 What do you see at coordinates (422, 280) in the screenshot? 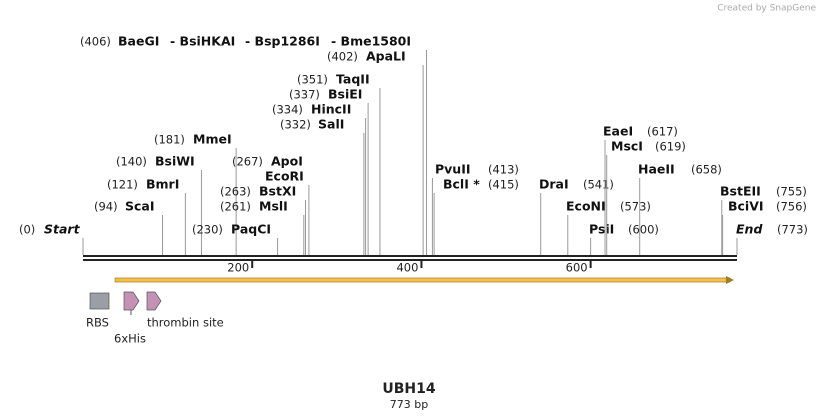
I see `orf-arrow` at bounding box center [422, 280].